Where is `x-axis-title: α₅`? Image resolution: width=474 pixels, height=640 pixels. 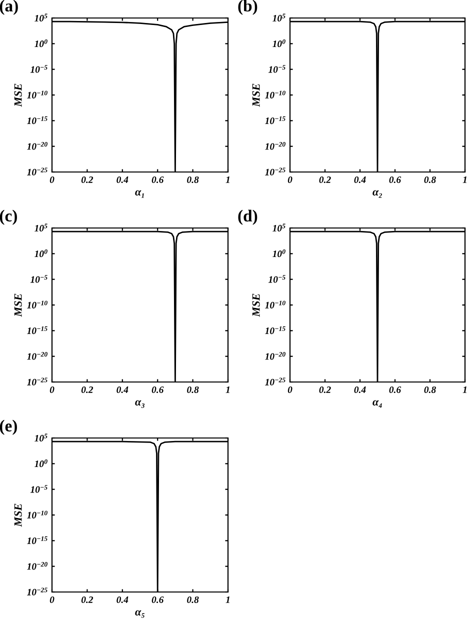 x-axis-title: α₅ is located at coordinates (139, 614).